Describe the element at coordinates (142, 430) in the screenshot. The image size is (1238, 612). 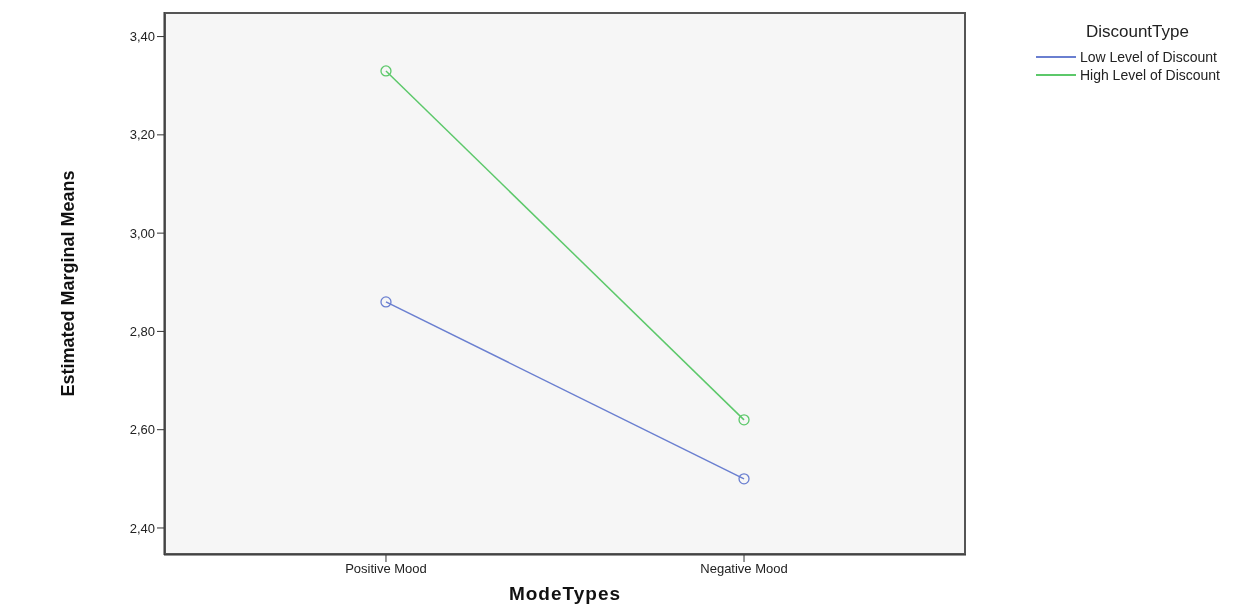
I see `y-tick-label: 2,60` at that location.